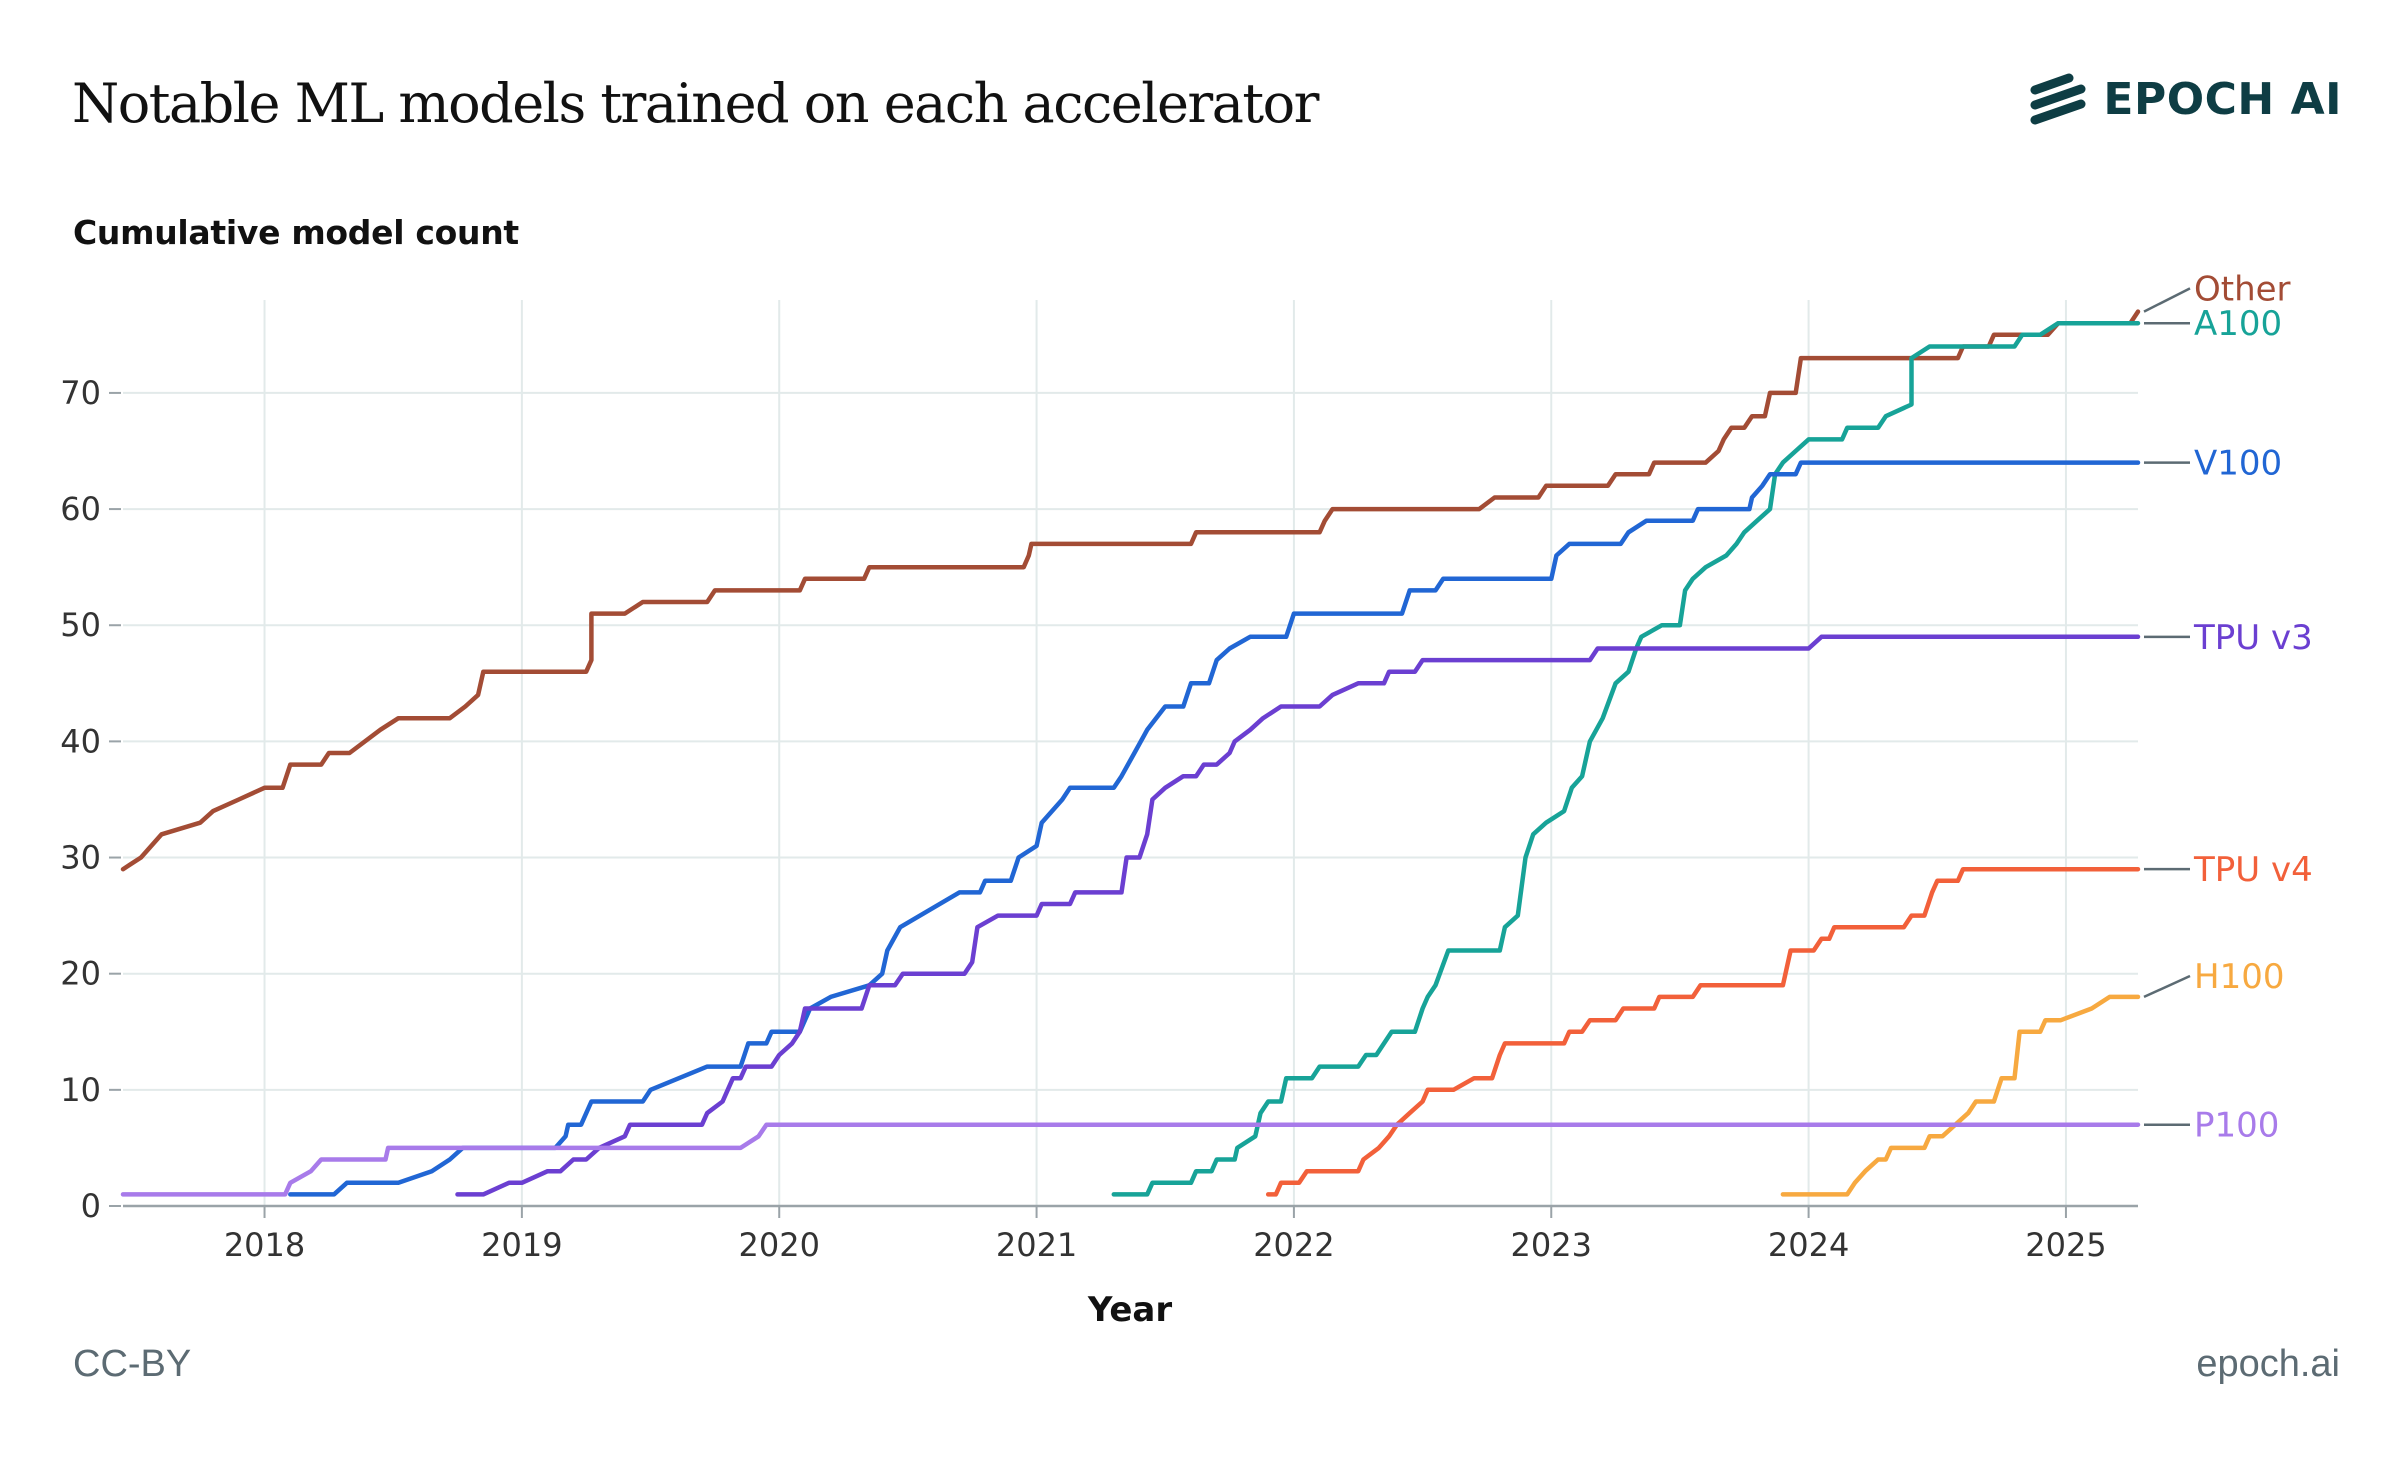 Image resolution: width=2400 pixels, height=1467 pixels. I want to click on x-tick-label: 2021, so click(1036, 1245).